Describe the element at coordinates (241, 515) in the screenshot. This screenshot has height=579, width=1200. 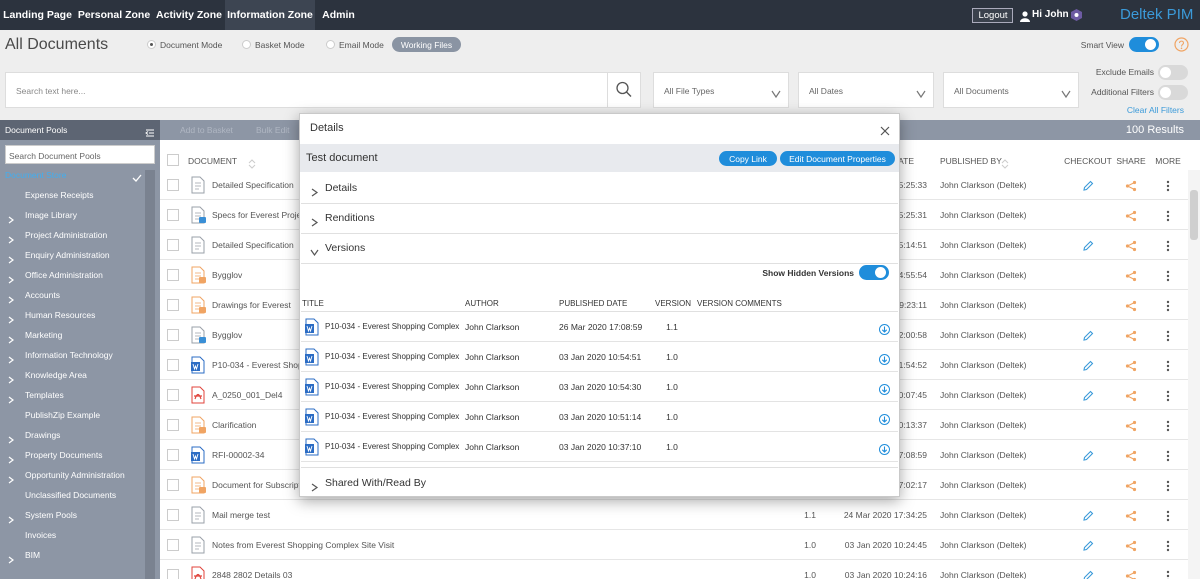
I see `document-name: Mail merge test` at that location.